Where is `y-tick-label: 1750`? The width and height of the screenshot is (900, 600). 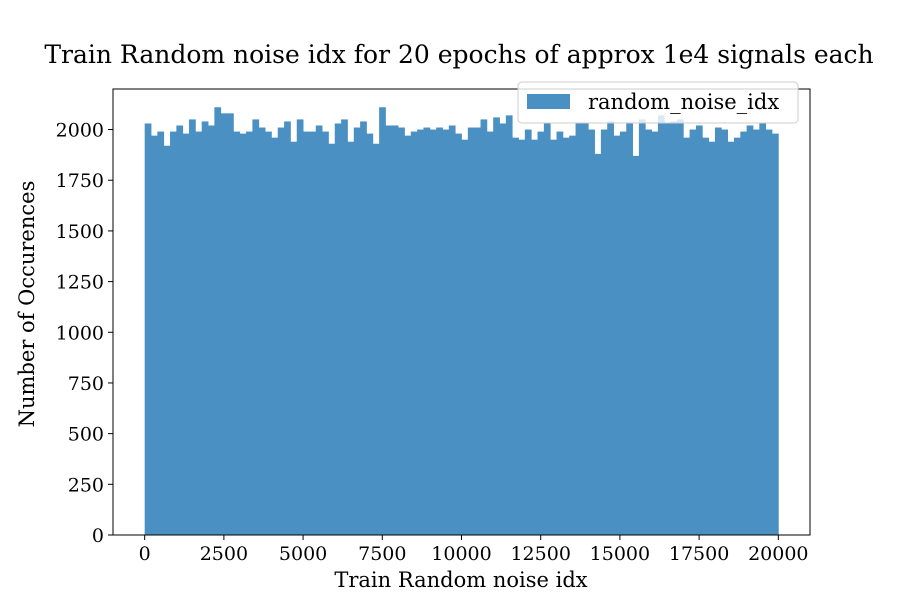
y-tick-label: 1750 is located at coordinates (80, 181).